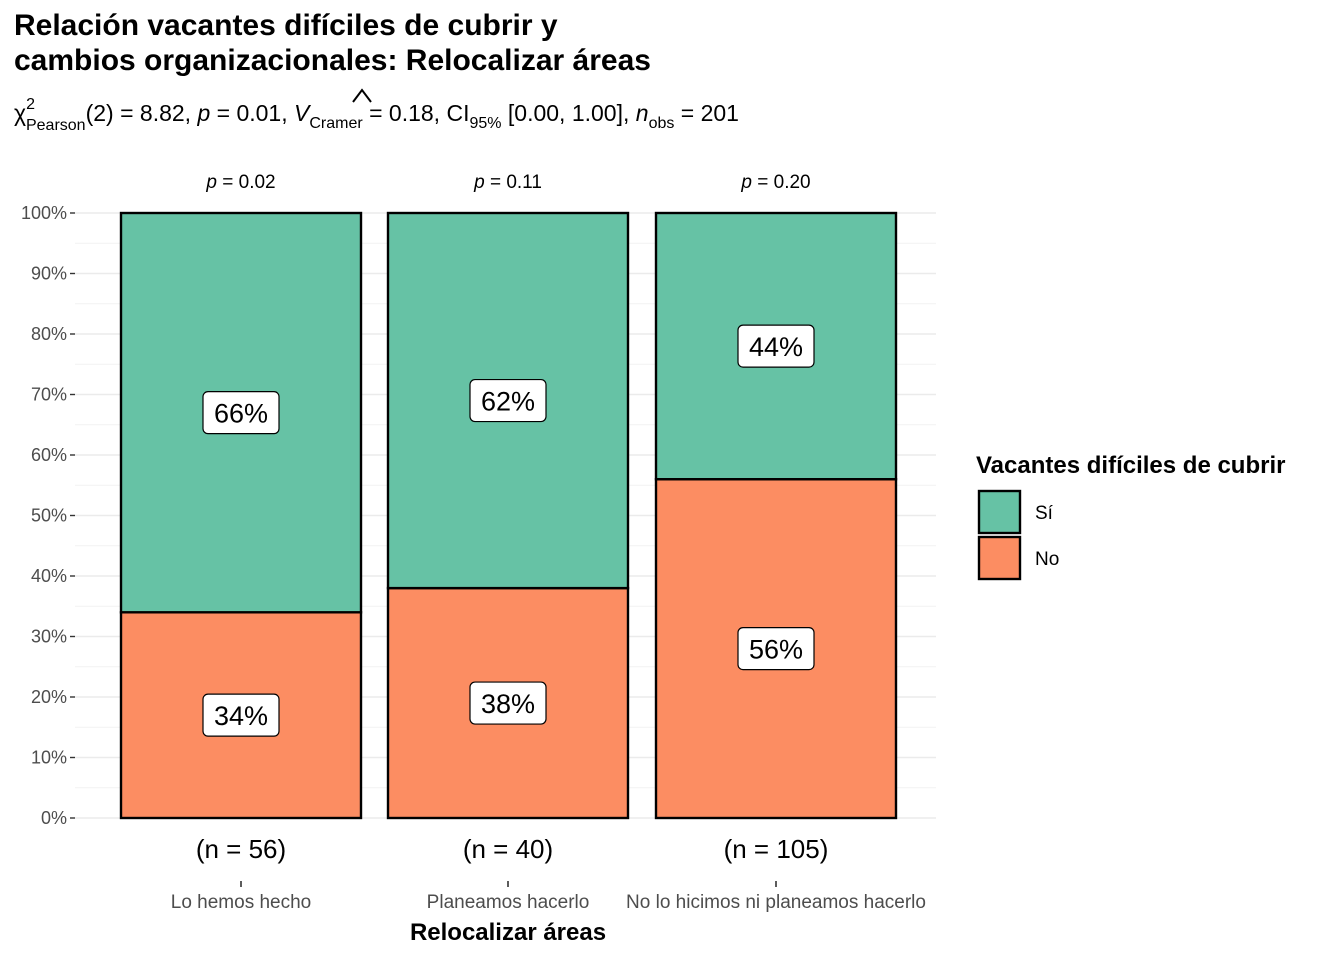  What do you see at coordinates (642, 113) in the screenshot?
I see `subtitle-n-sym: n` at bounding box center [642, 113].